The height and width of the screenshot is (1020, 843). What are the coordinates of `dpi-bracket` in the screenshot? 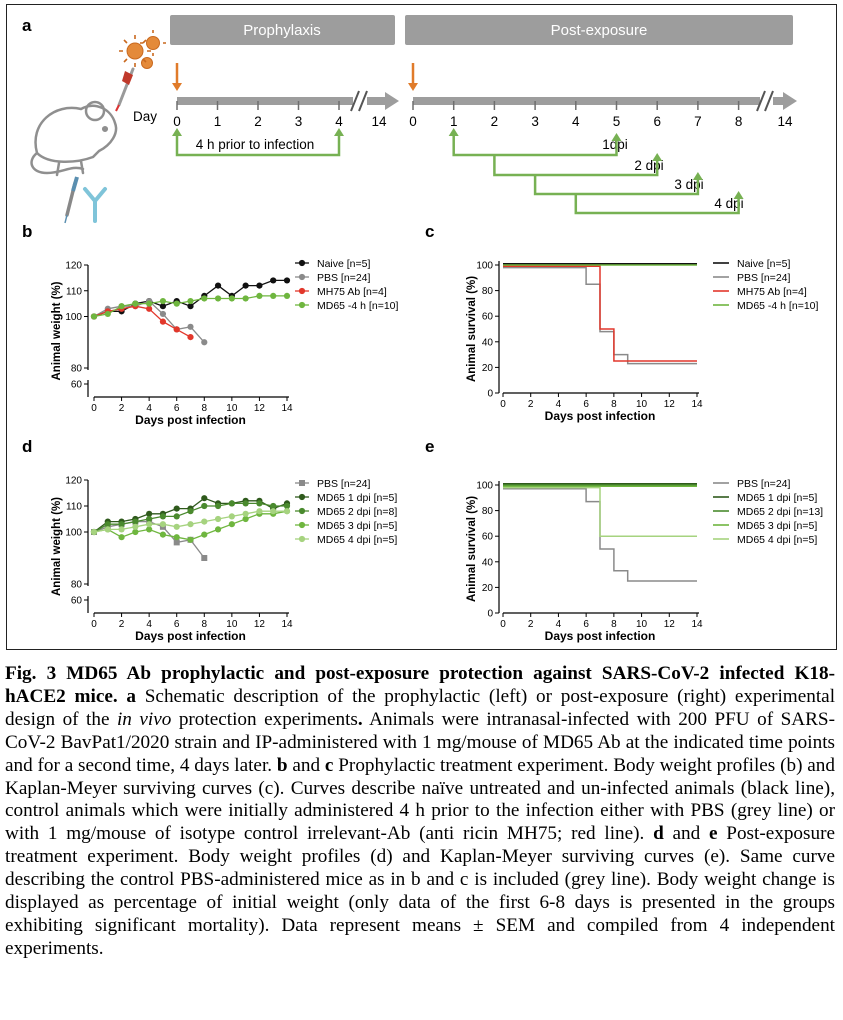 It's located at (535, 144).